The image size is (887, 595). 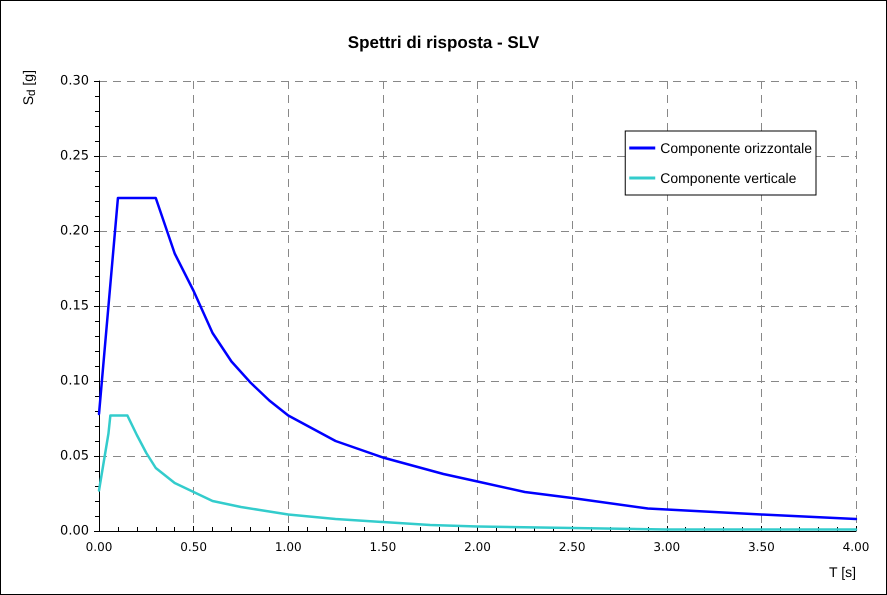 I want to click on y-tick-label: 0.05, so click(x=74, y=456).